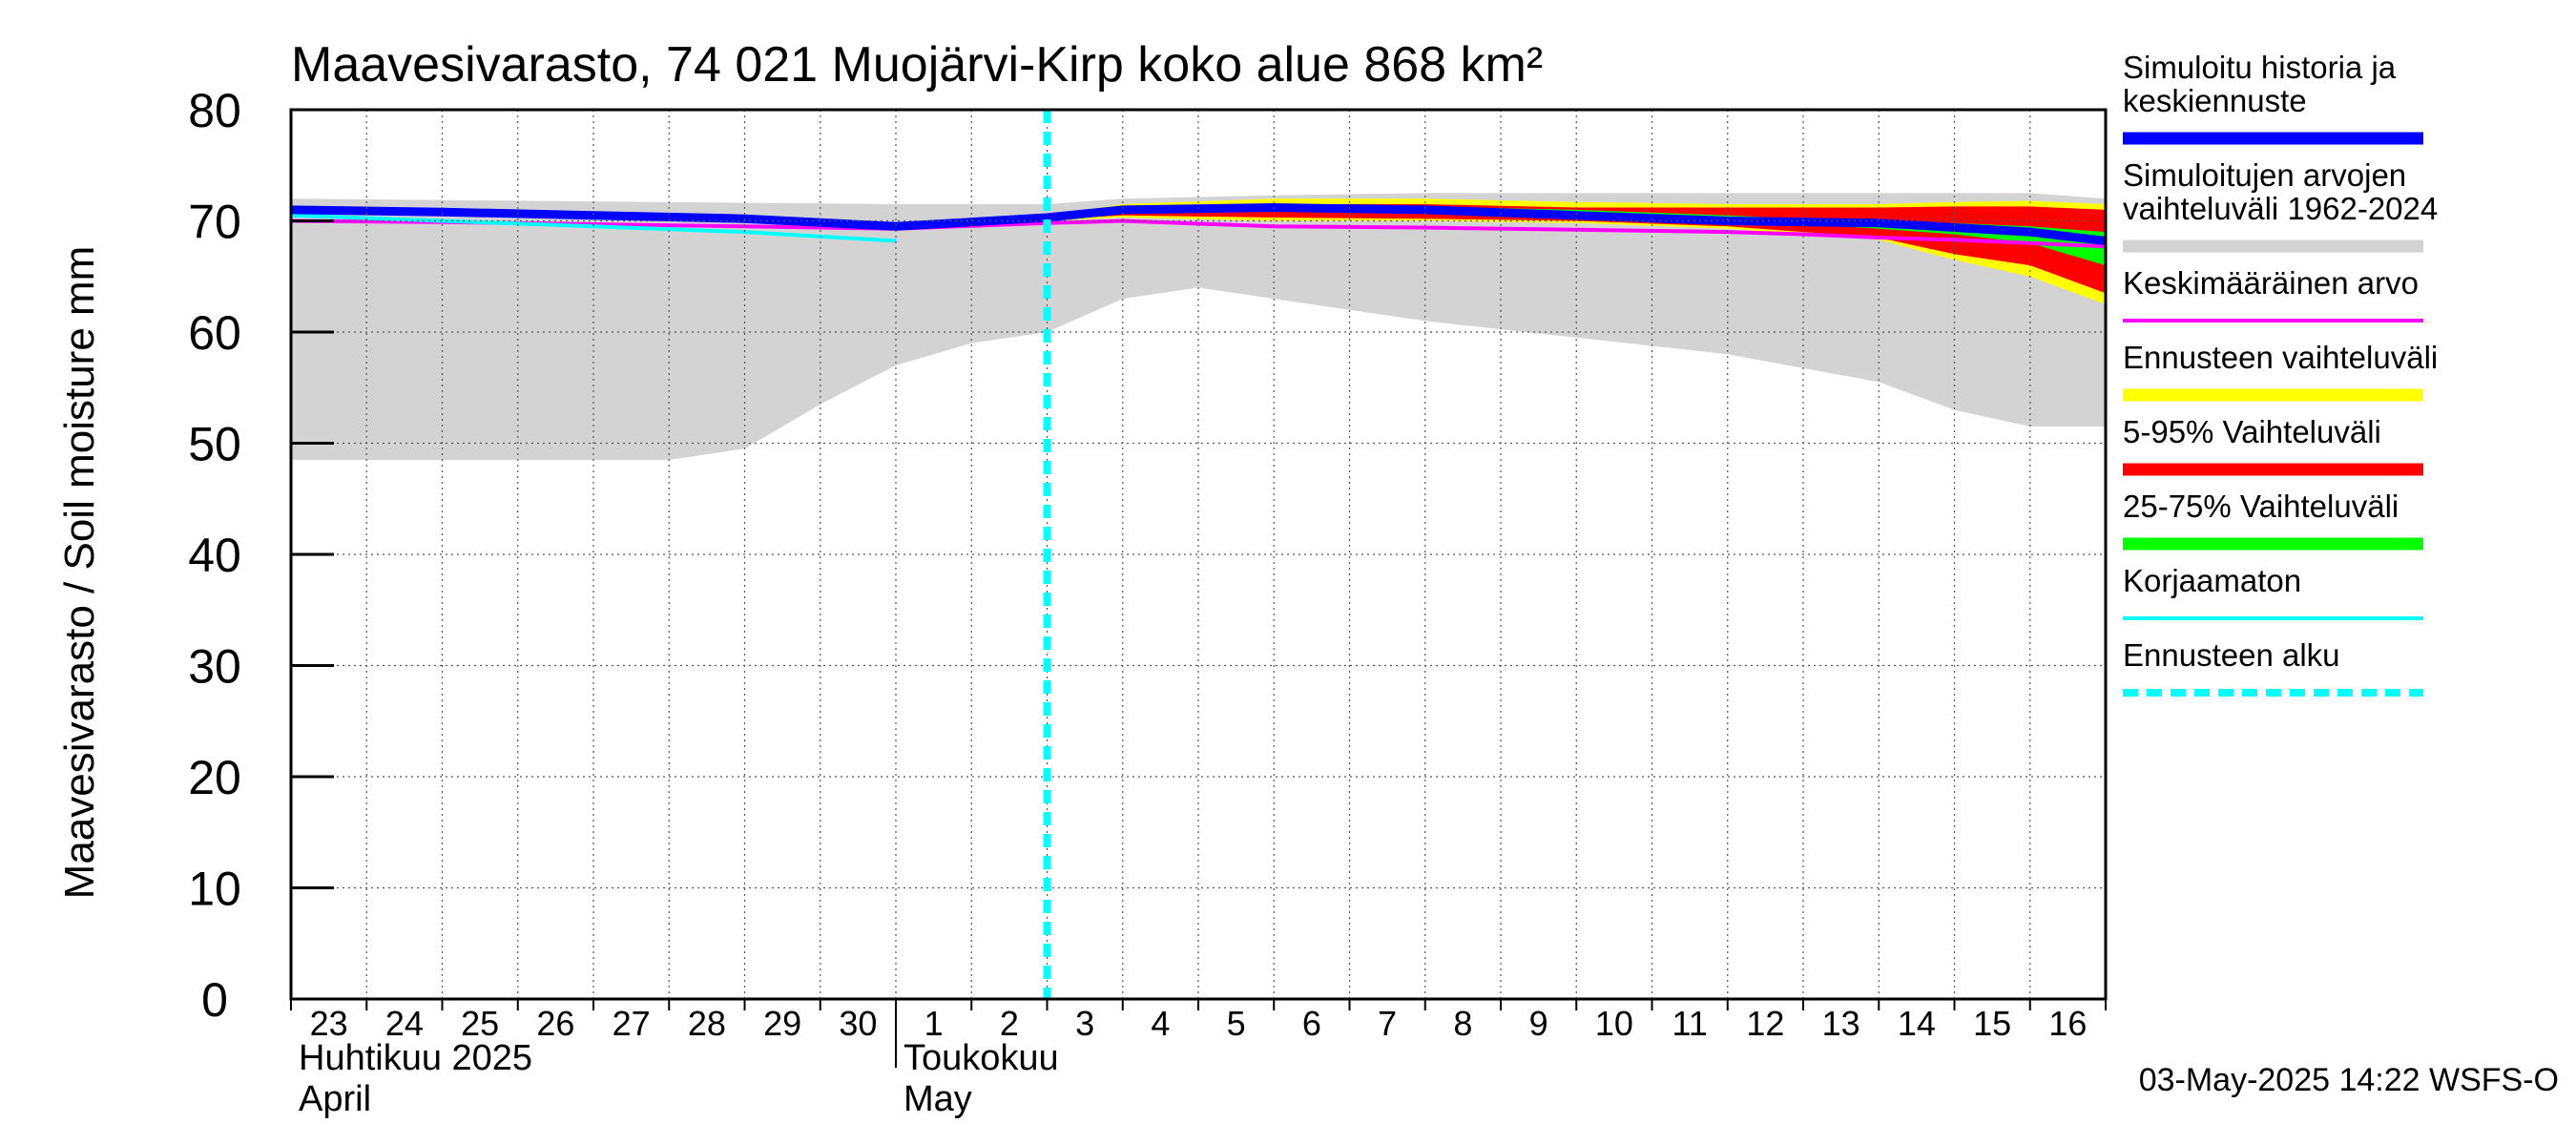 Image resolution: width=2576 pixels, height=1145 pixels. Describe the element at coordinates (934, 1023) in the screenshot. I see `x-day-label: 1` at that location.